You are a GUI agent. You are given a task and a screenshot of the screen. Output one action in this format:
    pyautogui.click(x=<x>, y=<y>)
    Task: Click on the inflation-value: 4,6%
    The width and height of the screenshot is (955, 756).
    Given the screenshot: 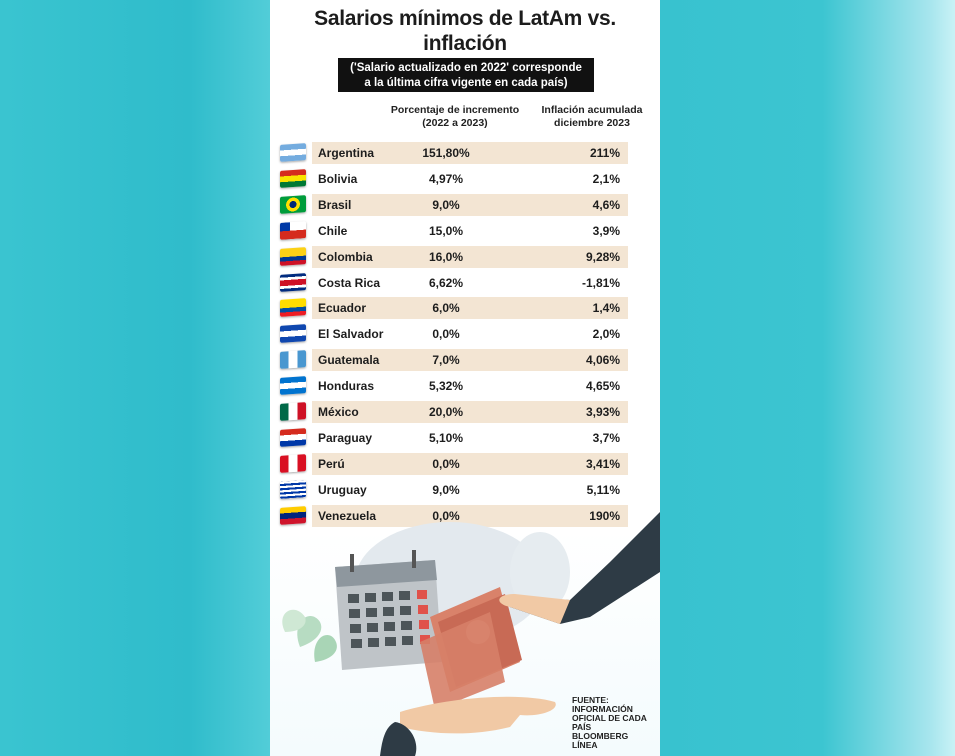 What is the action you would take?
    pyautogui.click(x=606, y=204)
    